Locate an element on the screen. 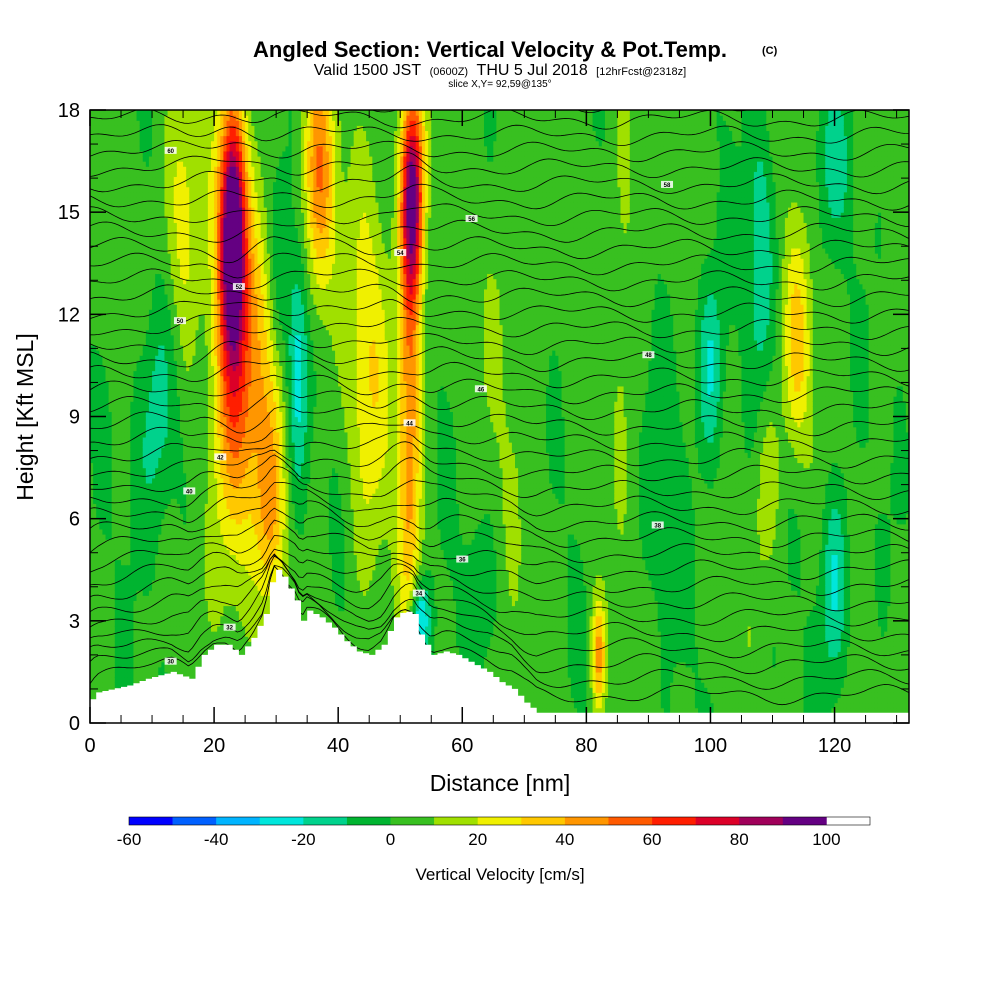  slice-label: slice X,Y= 92,59@135° is located at coordinates (499, 84).